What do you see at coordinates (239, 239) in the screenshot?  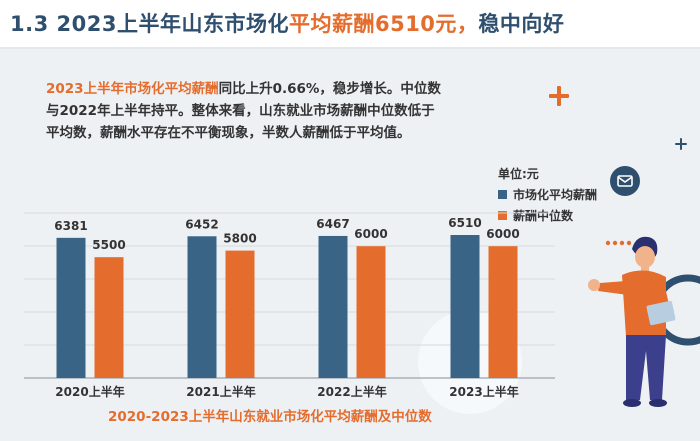 I see `data-label: 5800` at bounding box center [239, 239].